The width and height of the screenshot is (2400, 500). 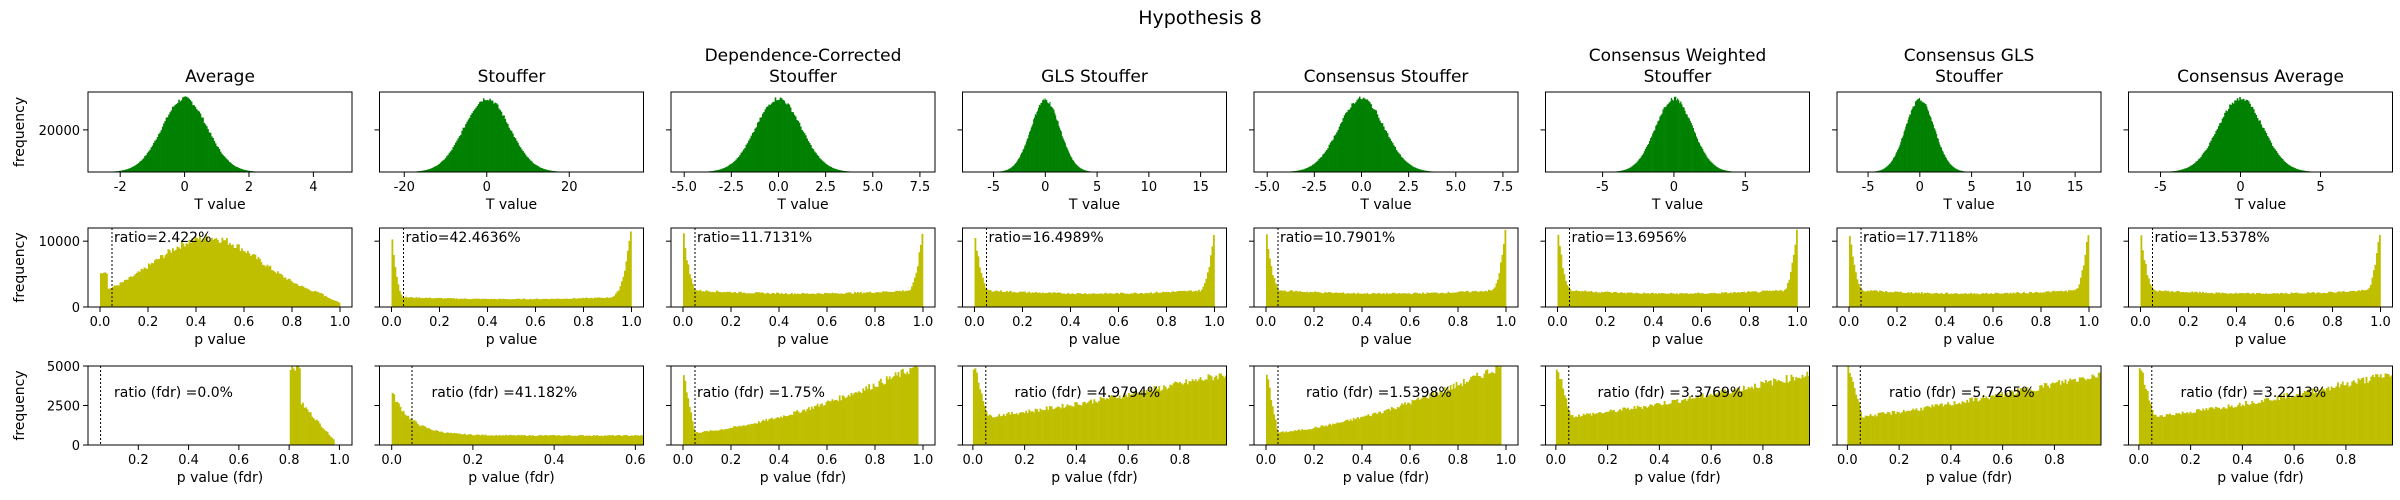 What do you see at coordinates (535, 322) in the screenshot?
I see `x-tick-label: 0.6` at bounding box center [535, 322].